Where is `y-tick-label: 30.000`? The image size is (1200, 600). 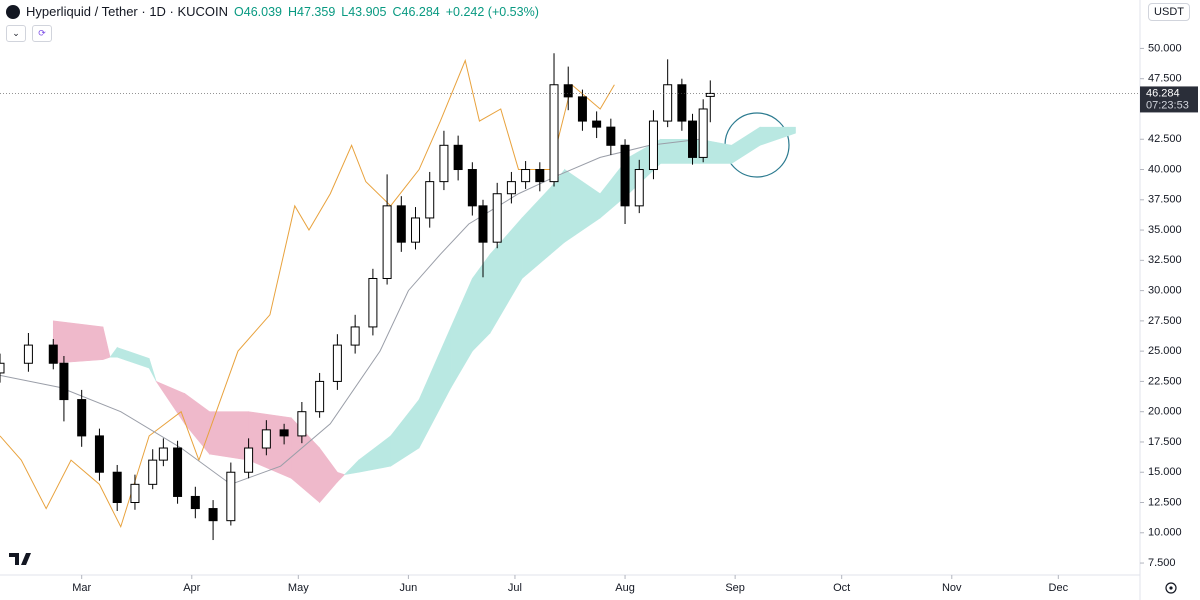 y-tick-label: 30.000 is located at coordinates (1165, 291).